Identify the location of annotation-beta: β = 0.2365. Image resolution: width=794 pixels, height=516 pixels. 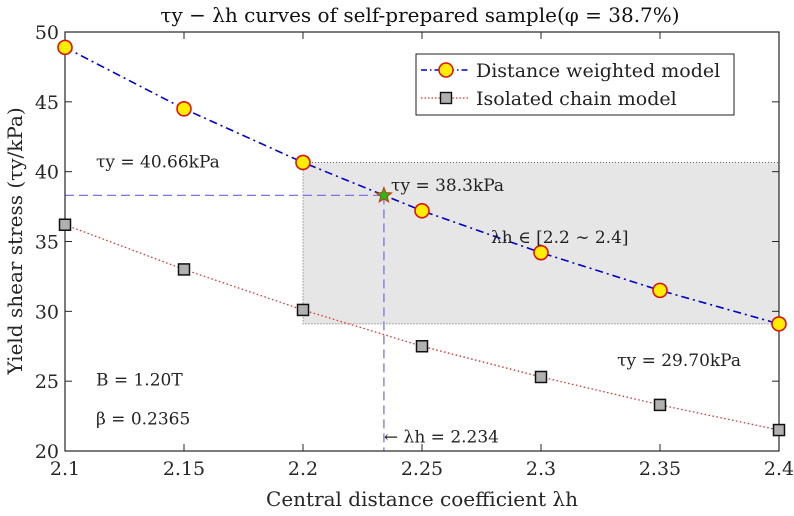
(143, 419).